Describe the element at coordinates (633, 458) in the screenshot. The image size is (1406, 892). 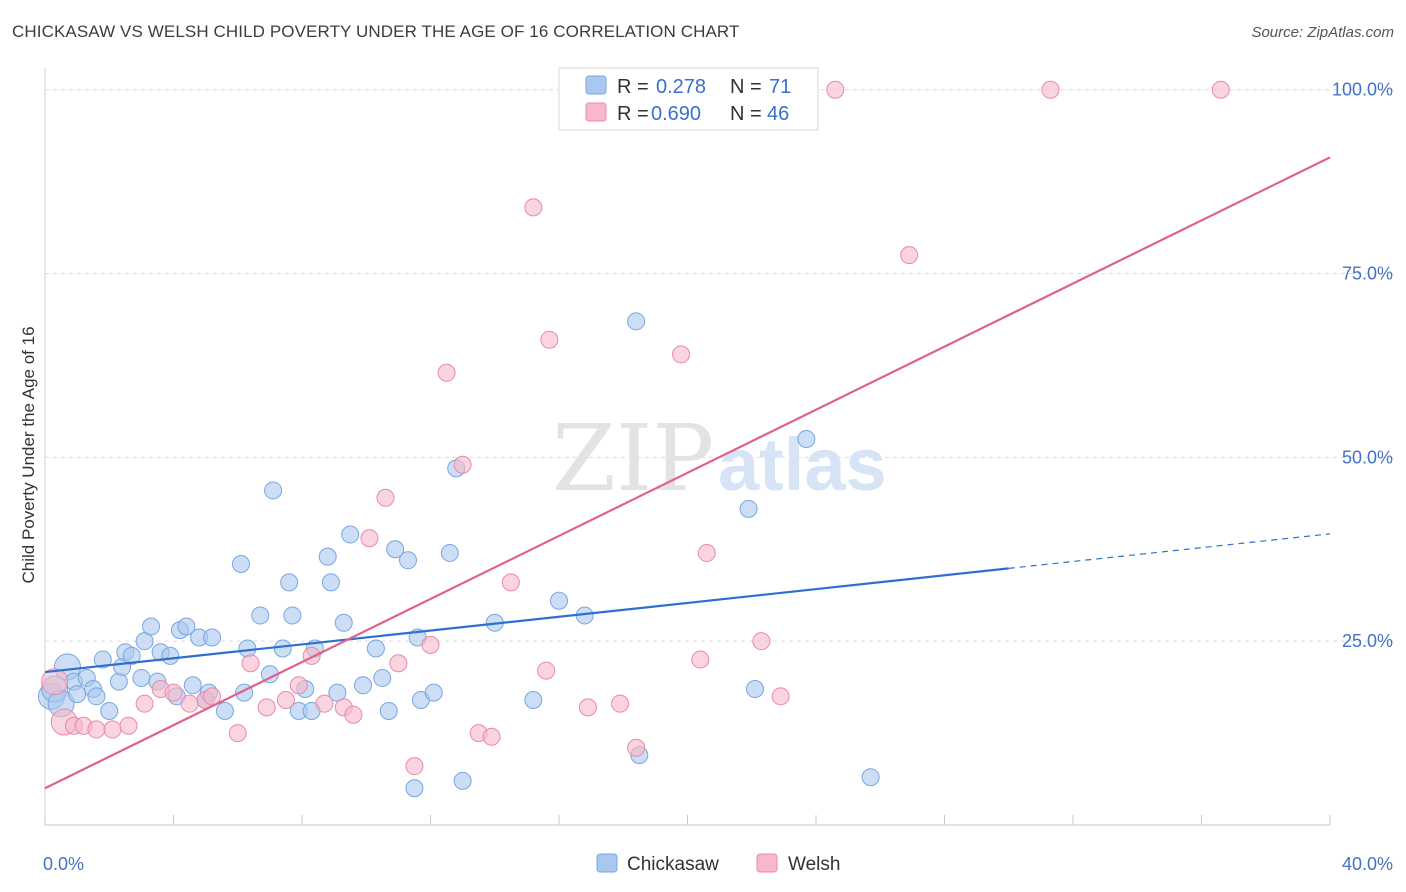
I see `watermark-zip: ZIP` at that location.